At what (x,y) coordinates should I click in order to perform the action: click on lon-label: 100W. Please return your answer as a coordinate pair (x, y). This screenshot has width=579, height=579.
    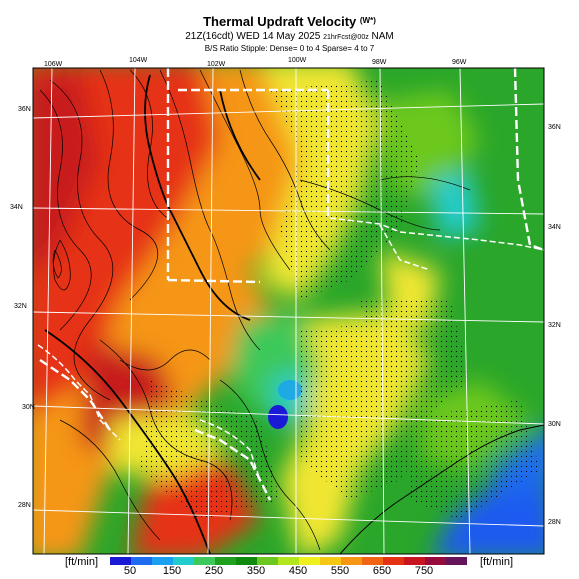
    Looking at the image, I should click on (297, 60).